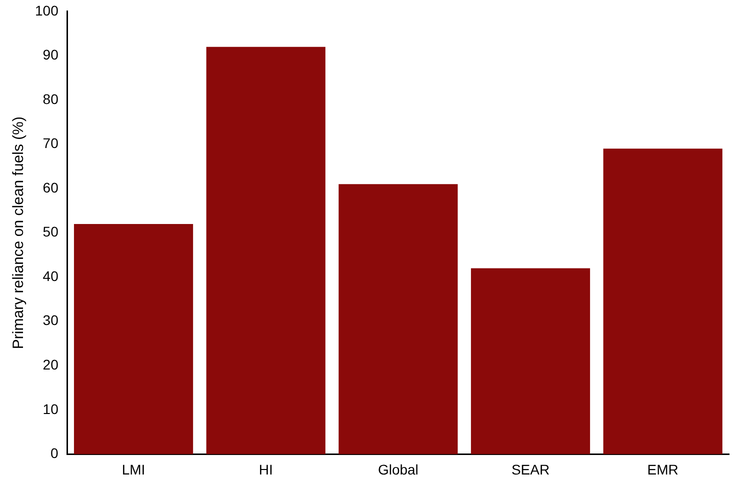 The height and width of the screenshot is (486, 737). What do you see at coordinates (19, 233) in the screenshot?
I see `y-axis-title: Primary reliance on clean fuels (%)` at bounding box center [19, 233].